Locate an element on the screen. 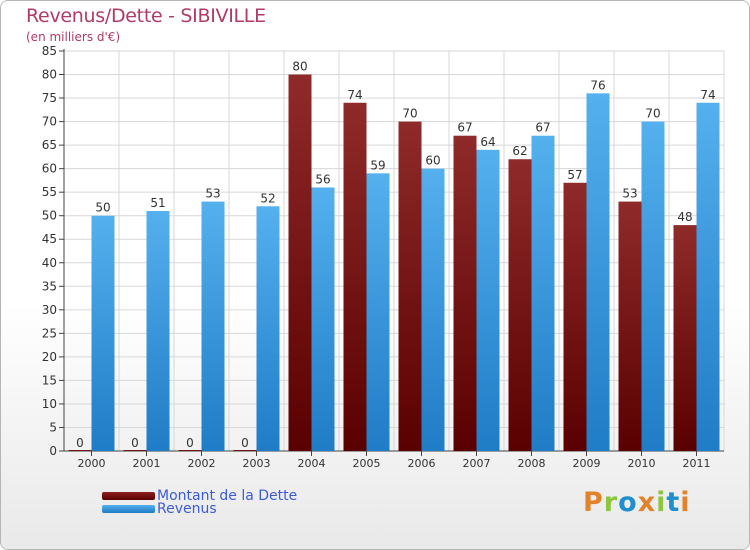 This screenshot has height=550, width=750. data-label: 62 is located at coordinates (519, 151).